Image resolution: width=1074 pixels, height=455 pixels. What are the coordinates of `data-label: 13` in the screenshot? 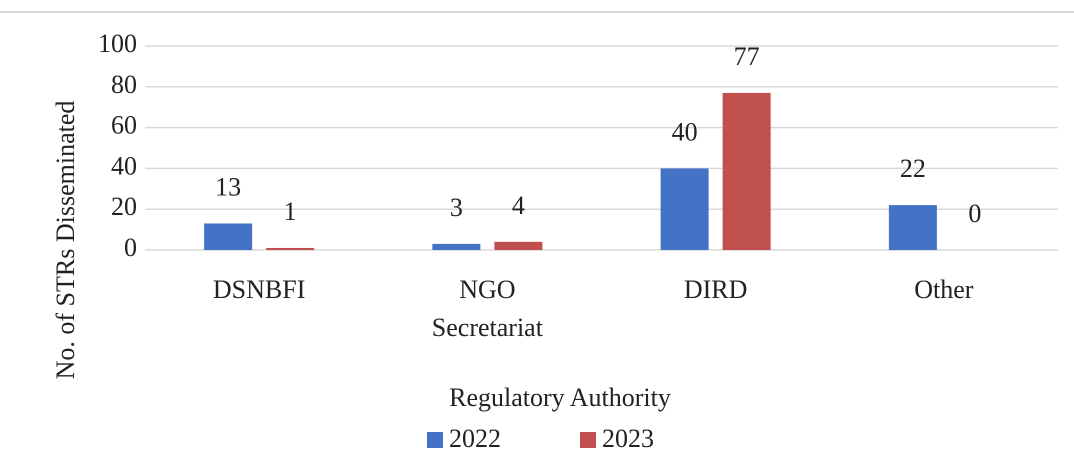 It's located at (228, 186).